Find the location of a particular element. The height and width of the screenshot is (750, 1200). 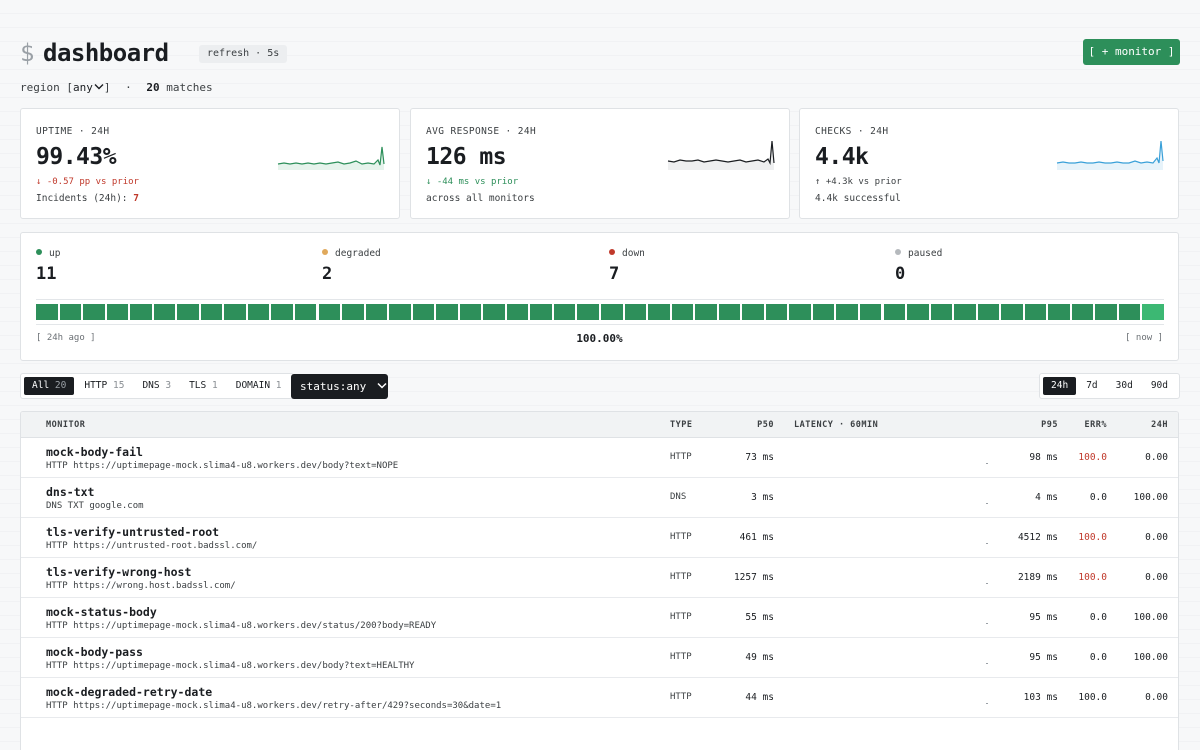

card-value: 4.4k is located at coordinates (842, 157).